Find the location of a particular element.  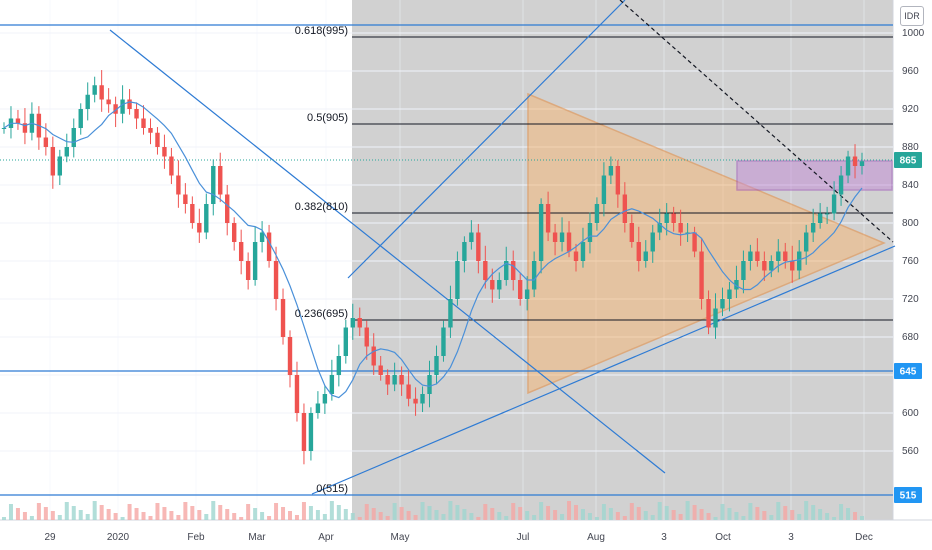

time-axis-tick: Oct is located at coordinates (723, 537).